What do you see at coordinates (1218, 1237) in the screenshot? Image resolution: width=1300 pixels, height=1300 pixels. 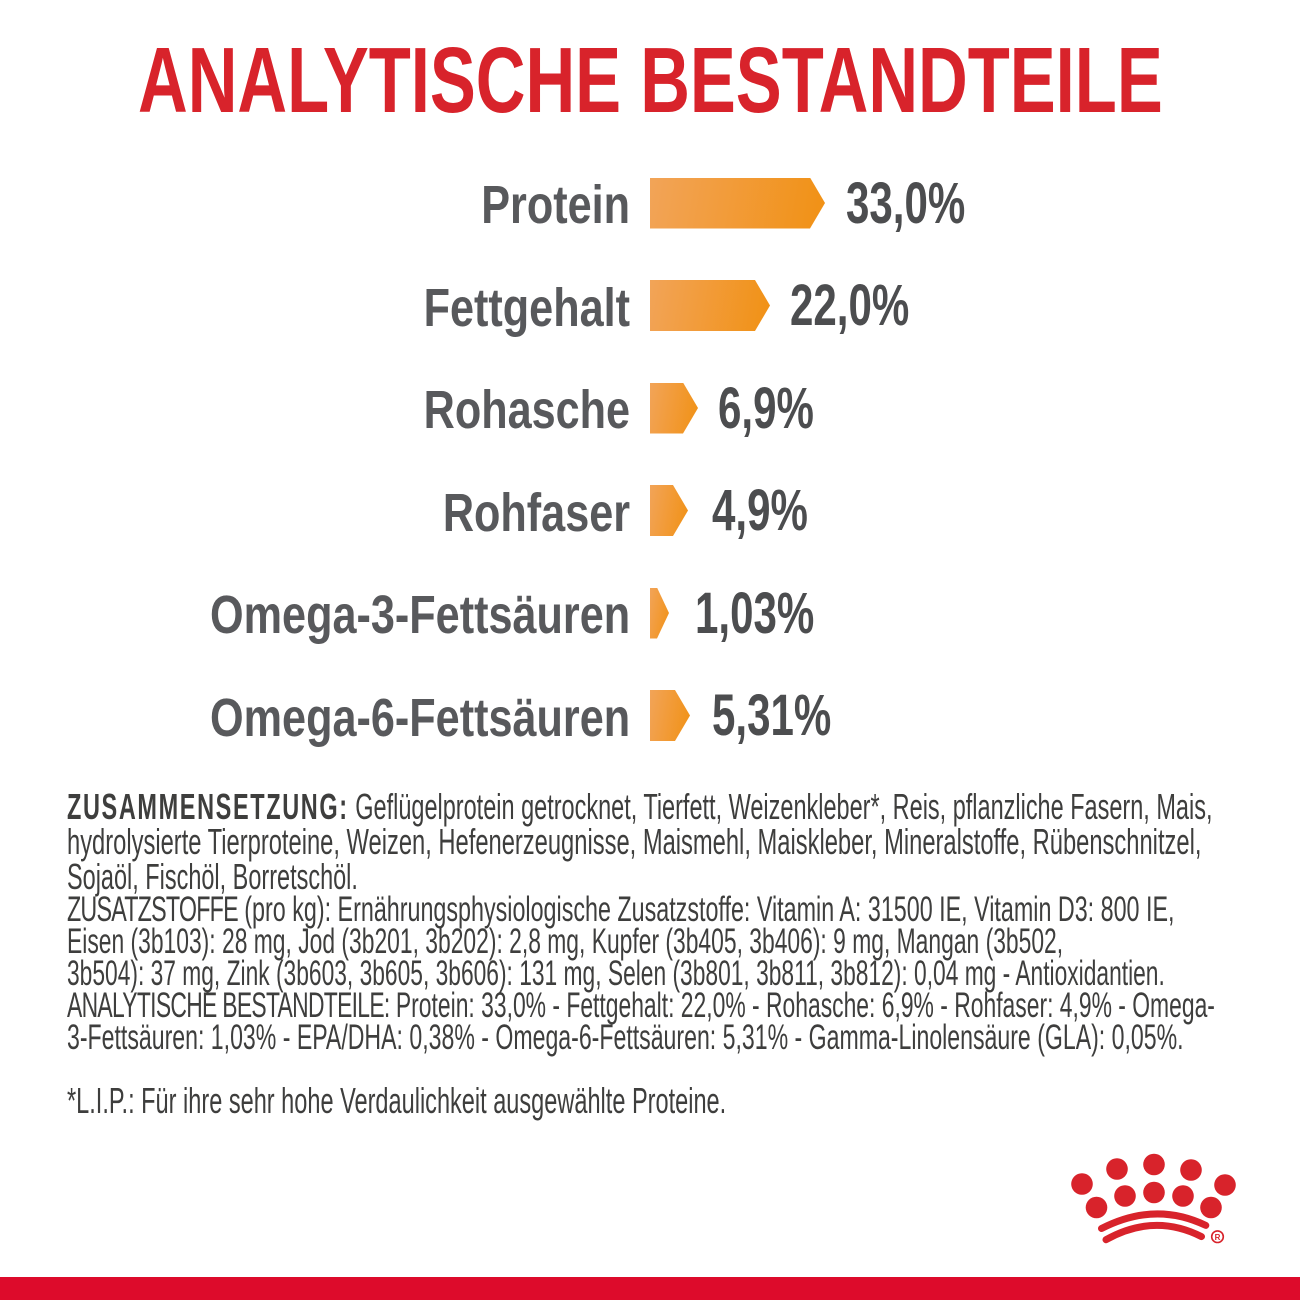 I see `svg-text: R` at bounding box center [1218, 1237].